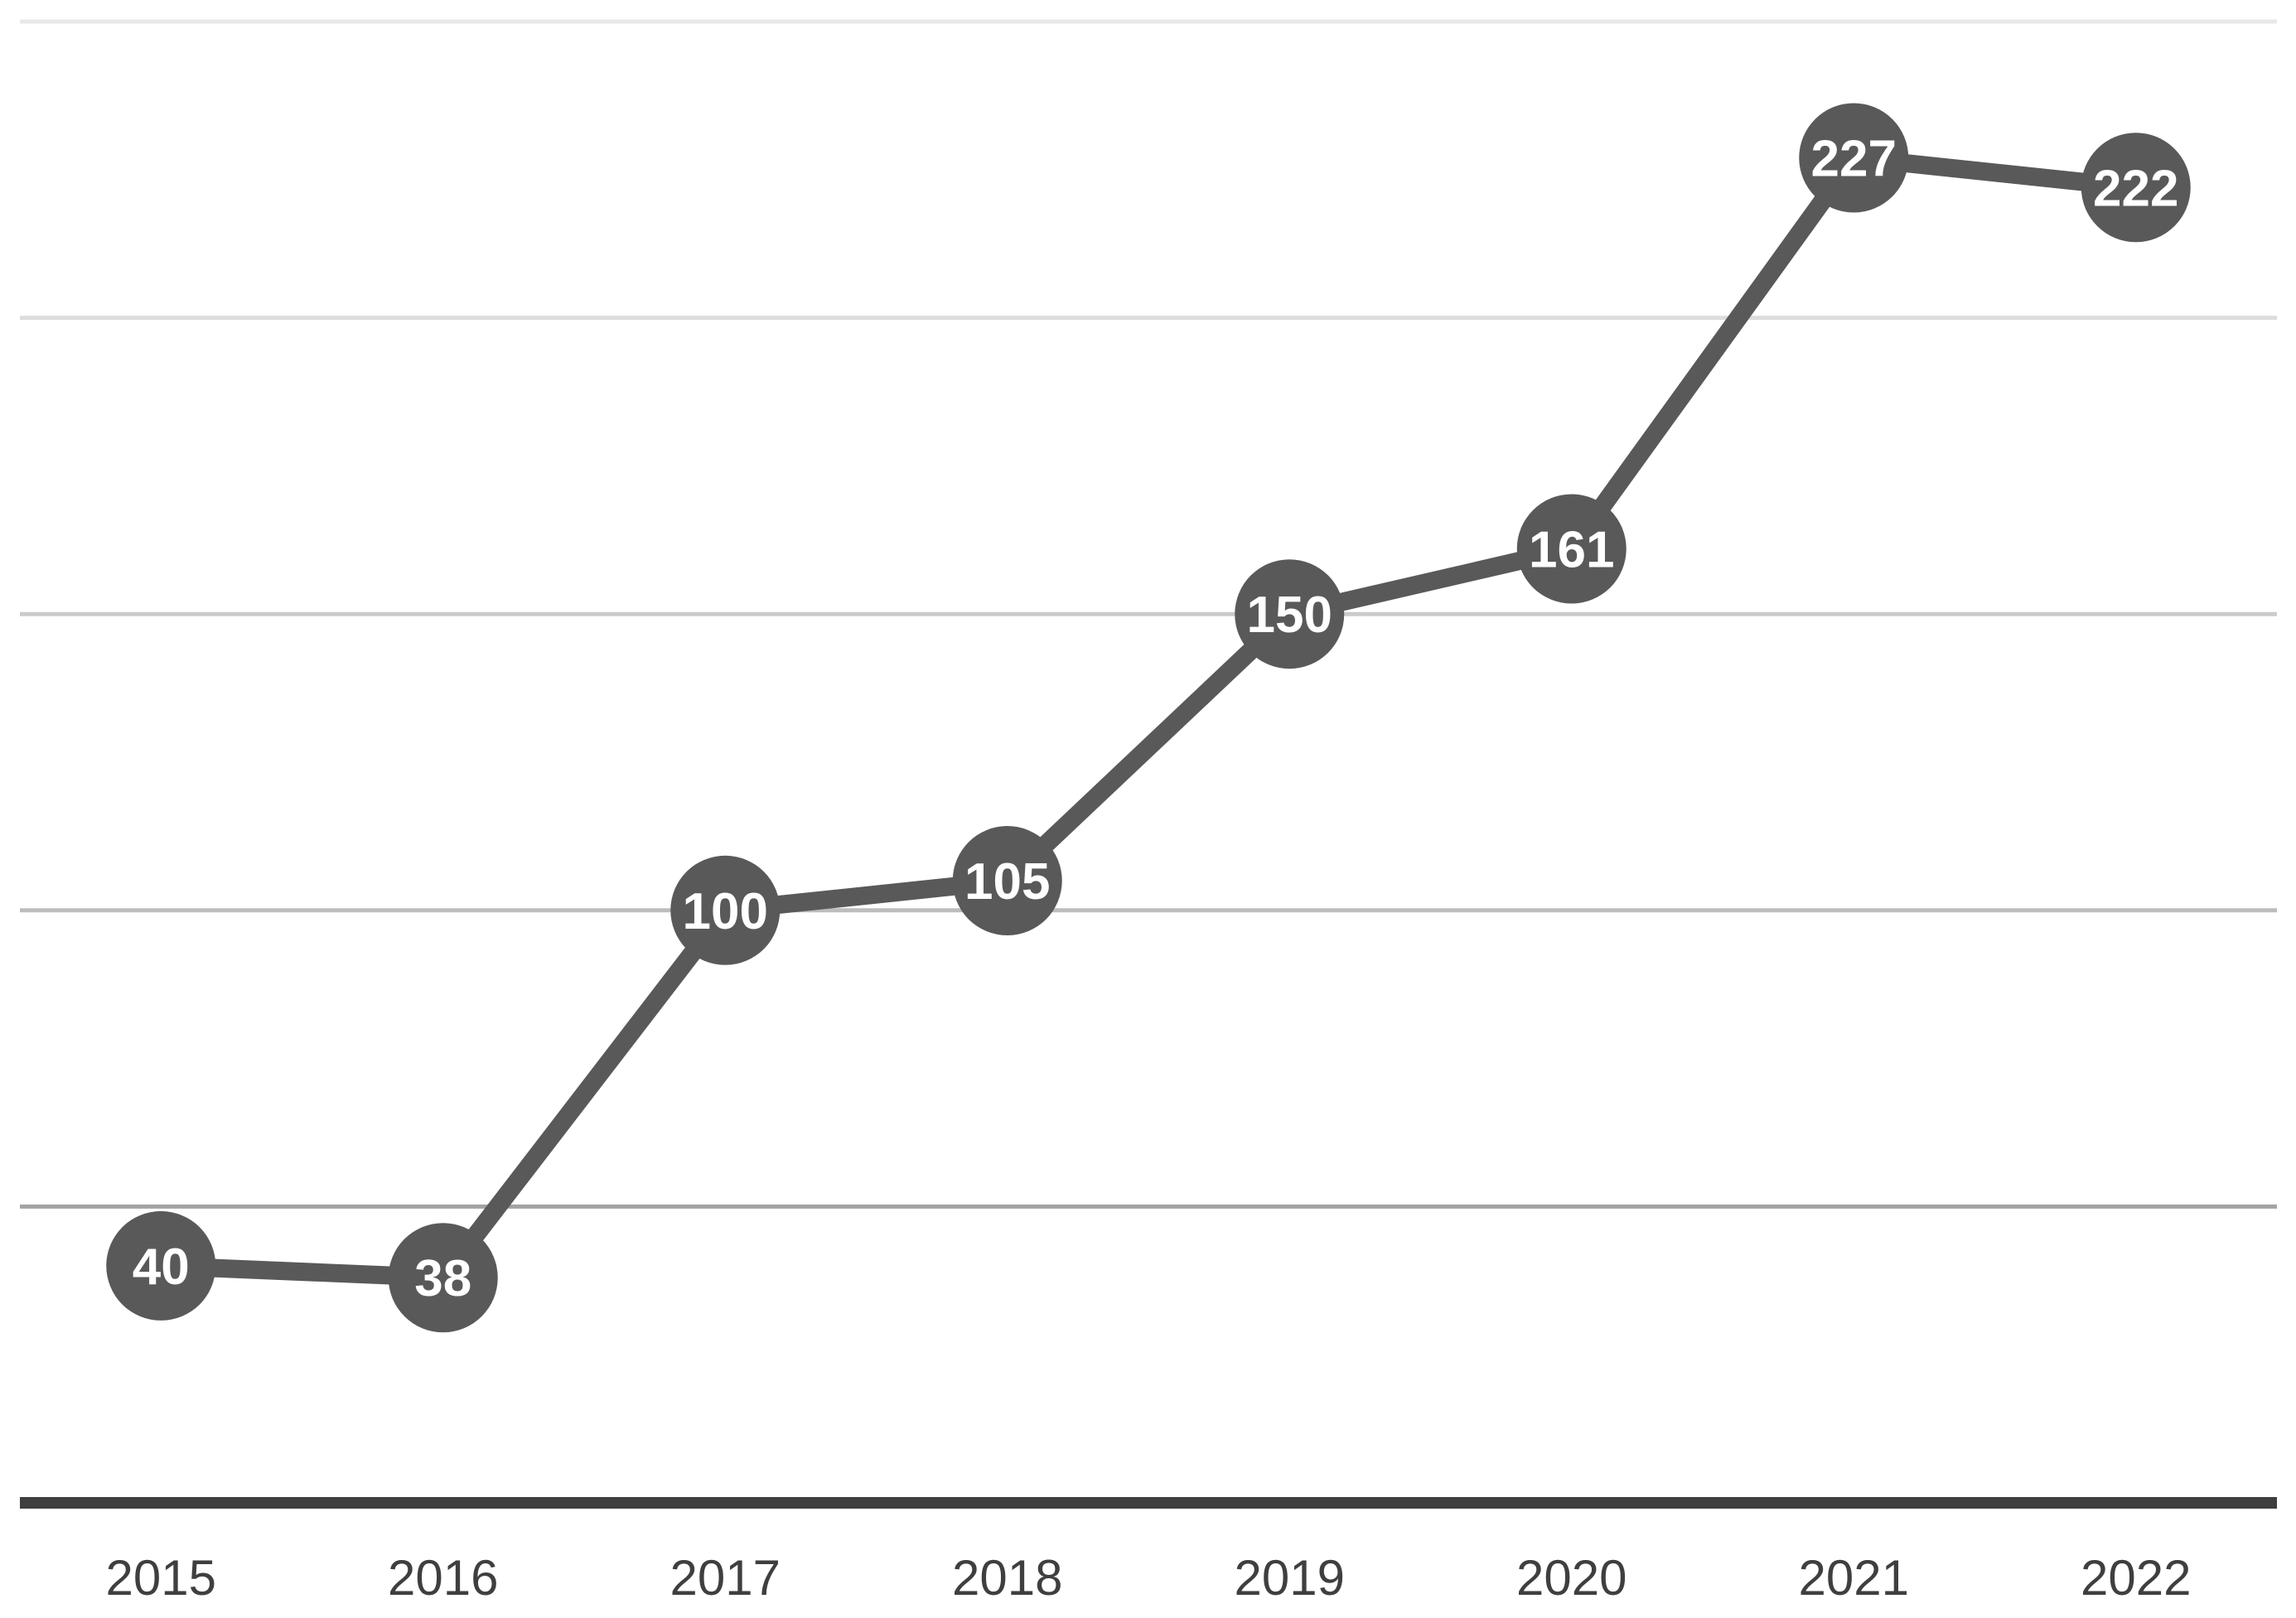 The image size is (2296, 1618). I want to click on data-point-marker-2019, so click(1290, 614).